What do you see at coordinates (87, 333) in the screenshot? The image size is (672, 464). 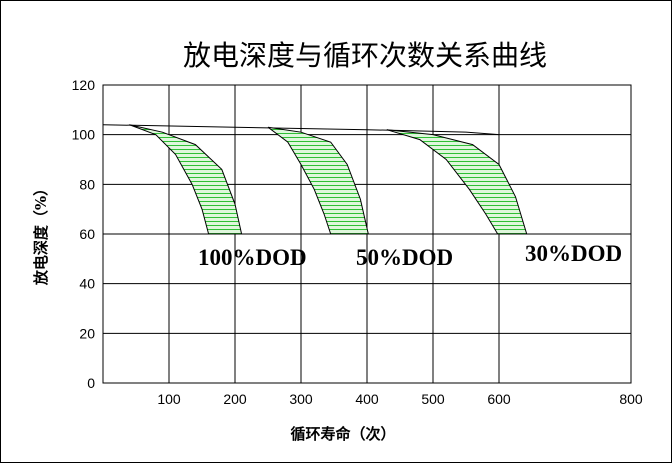 I see `y-tick-label: 20` at bounding box center [87, 333].